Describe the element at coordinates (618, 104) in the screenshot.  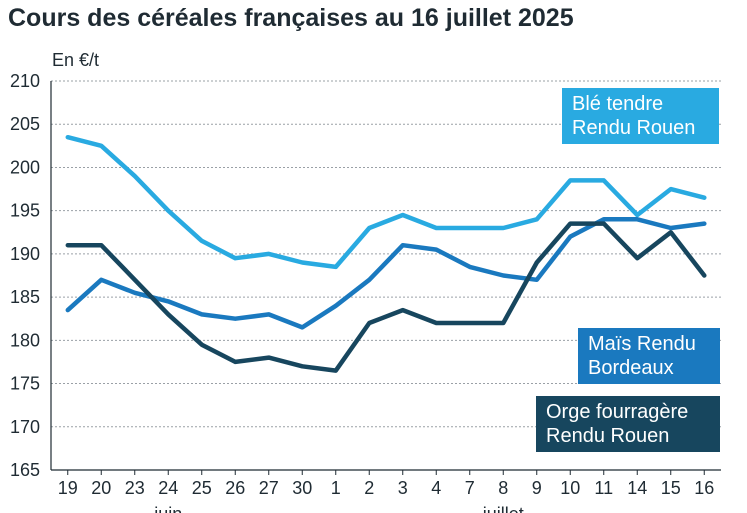
I see `legend-ble-tendre-line1: Blé tendre` at that location.